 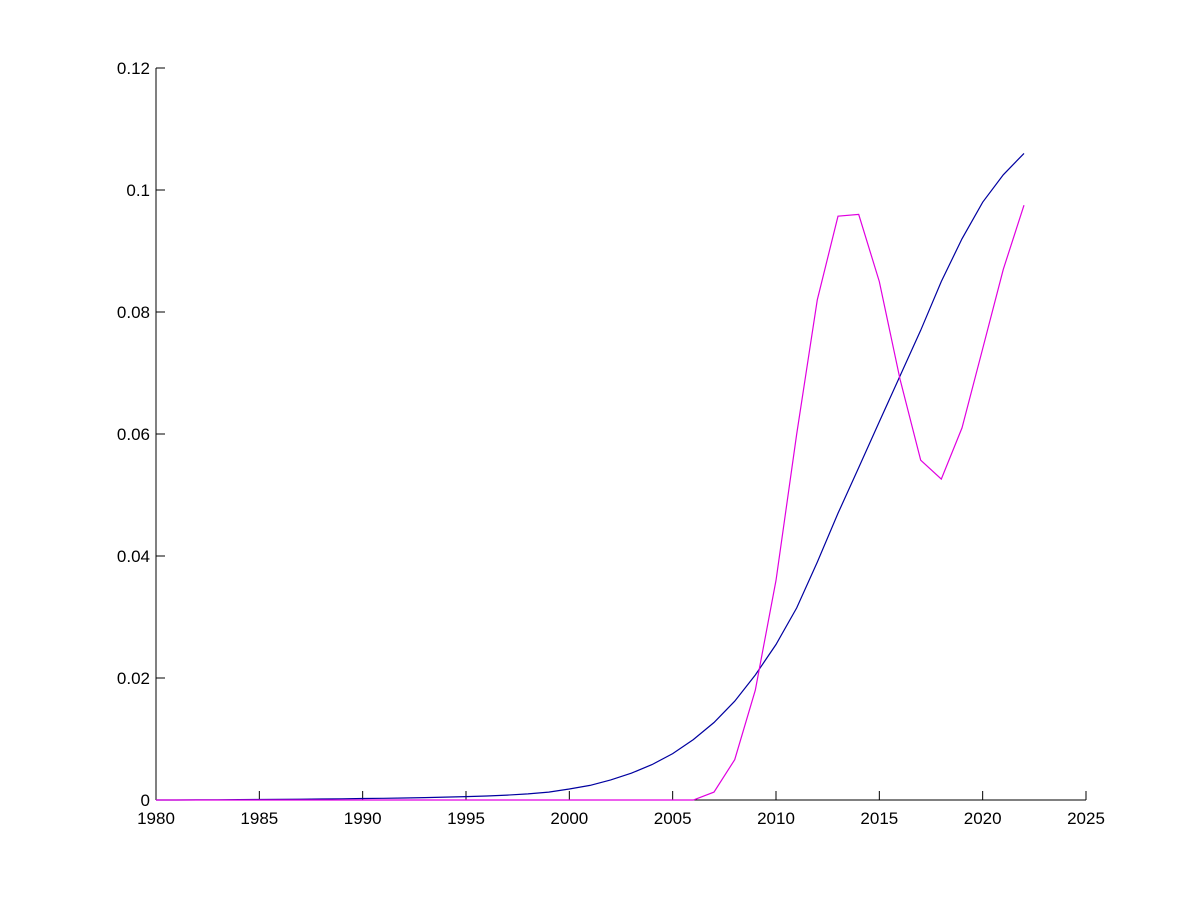 What do you see at coordinates (133, 312) in the screenshot?
I see `y-tick-label: 0.08` at bounding box center [133, 312].